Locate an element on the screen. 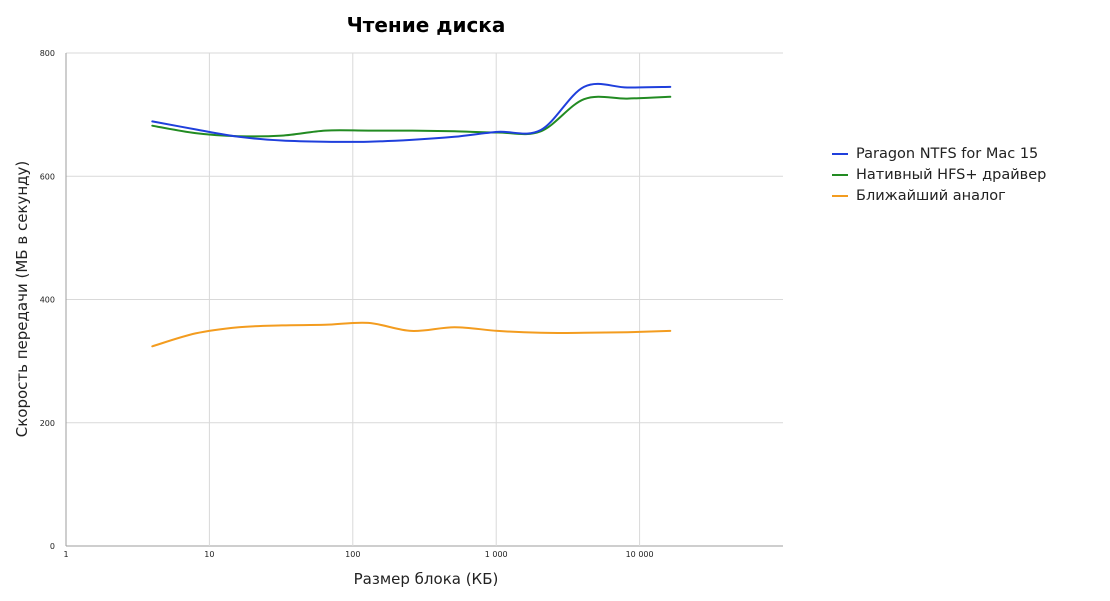 The width and height of the screenshot is (1110, 601). y-axis-title: Скорость передачи (МБ в секунду) is located at coordinates (22, 299).